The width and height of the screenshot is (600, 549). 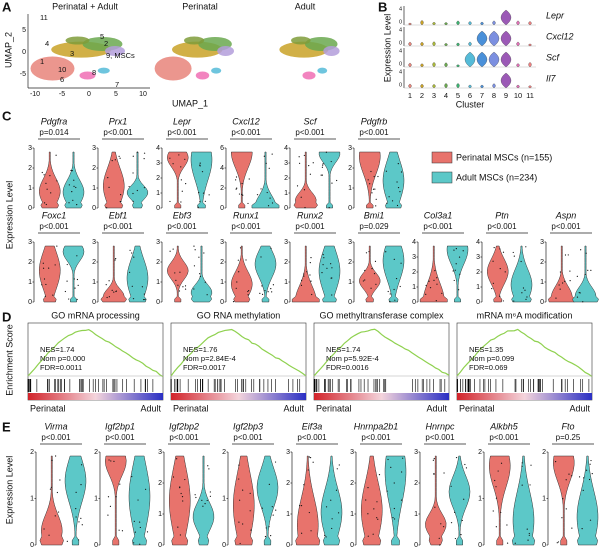 I want to click on x-tick-label: 11, so click(x=530, y=95).